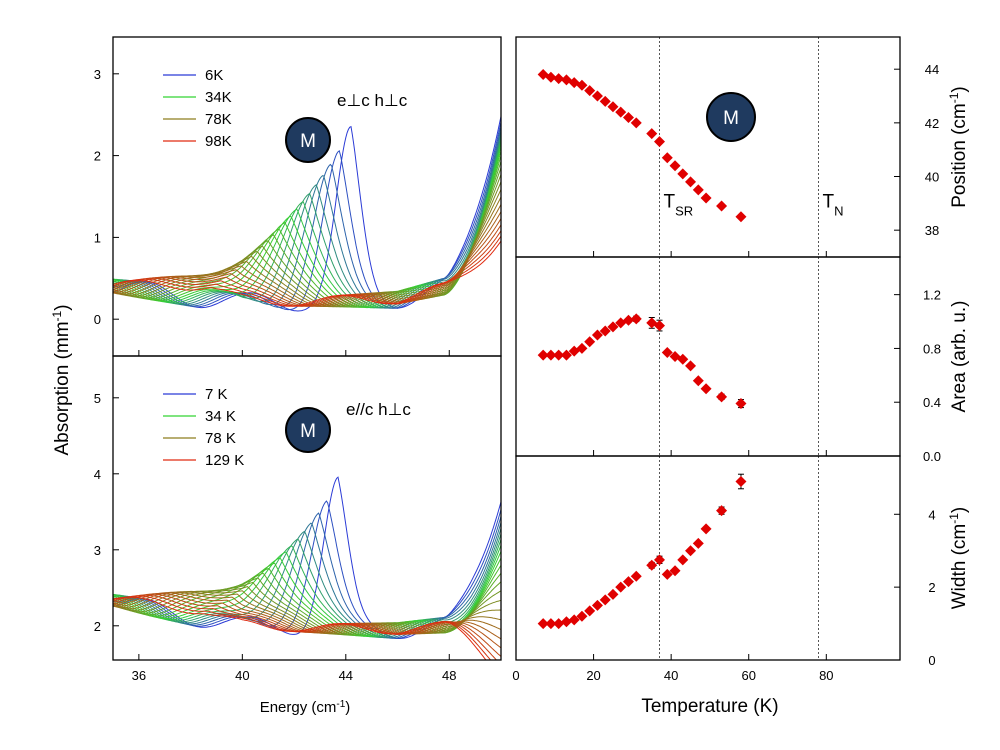  What do you see at coordinates (97, 550) in the screenshot?
I see `bottom-left-y-tick-label: 3` at bounding box center [97, 550].